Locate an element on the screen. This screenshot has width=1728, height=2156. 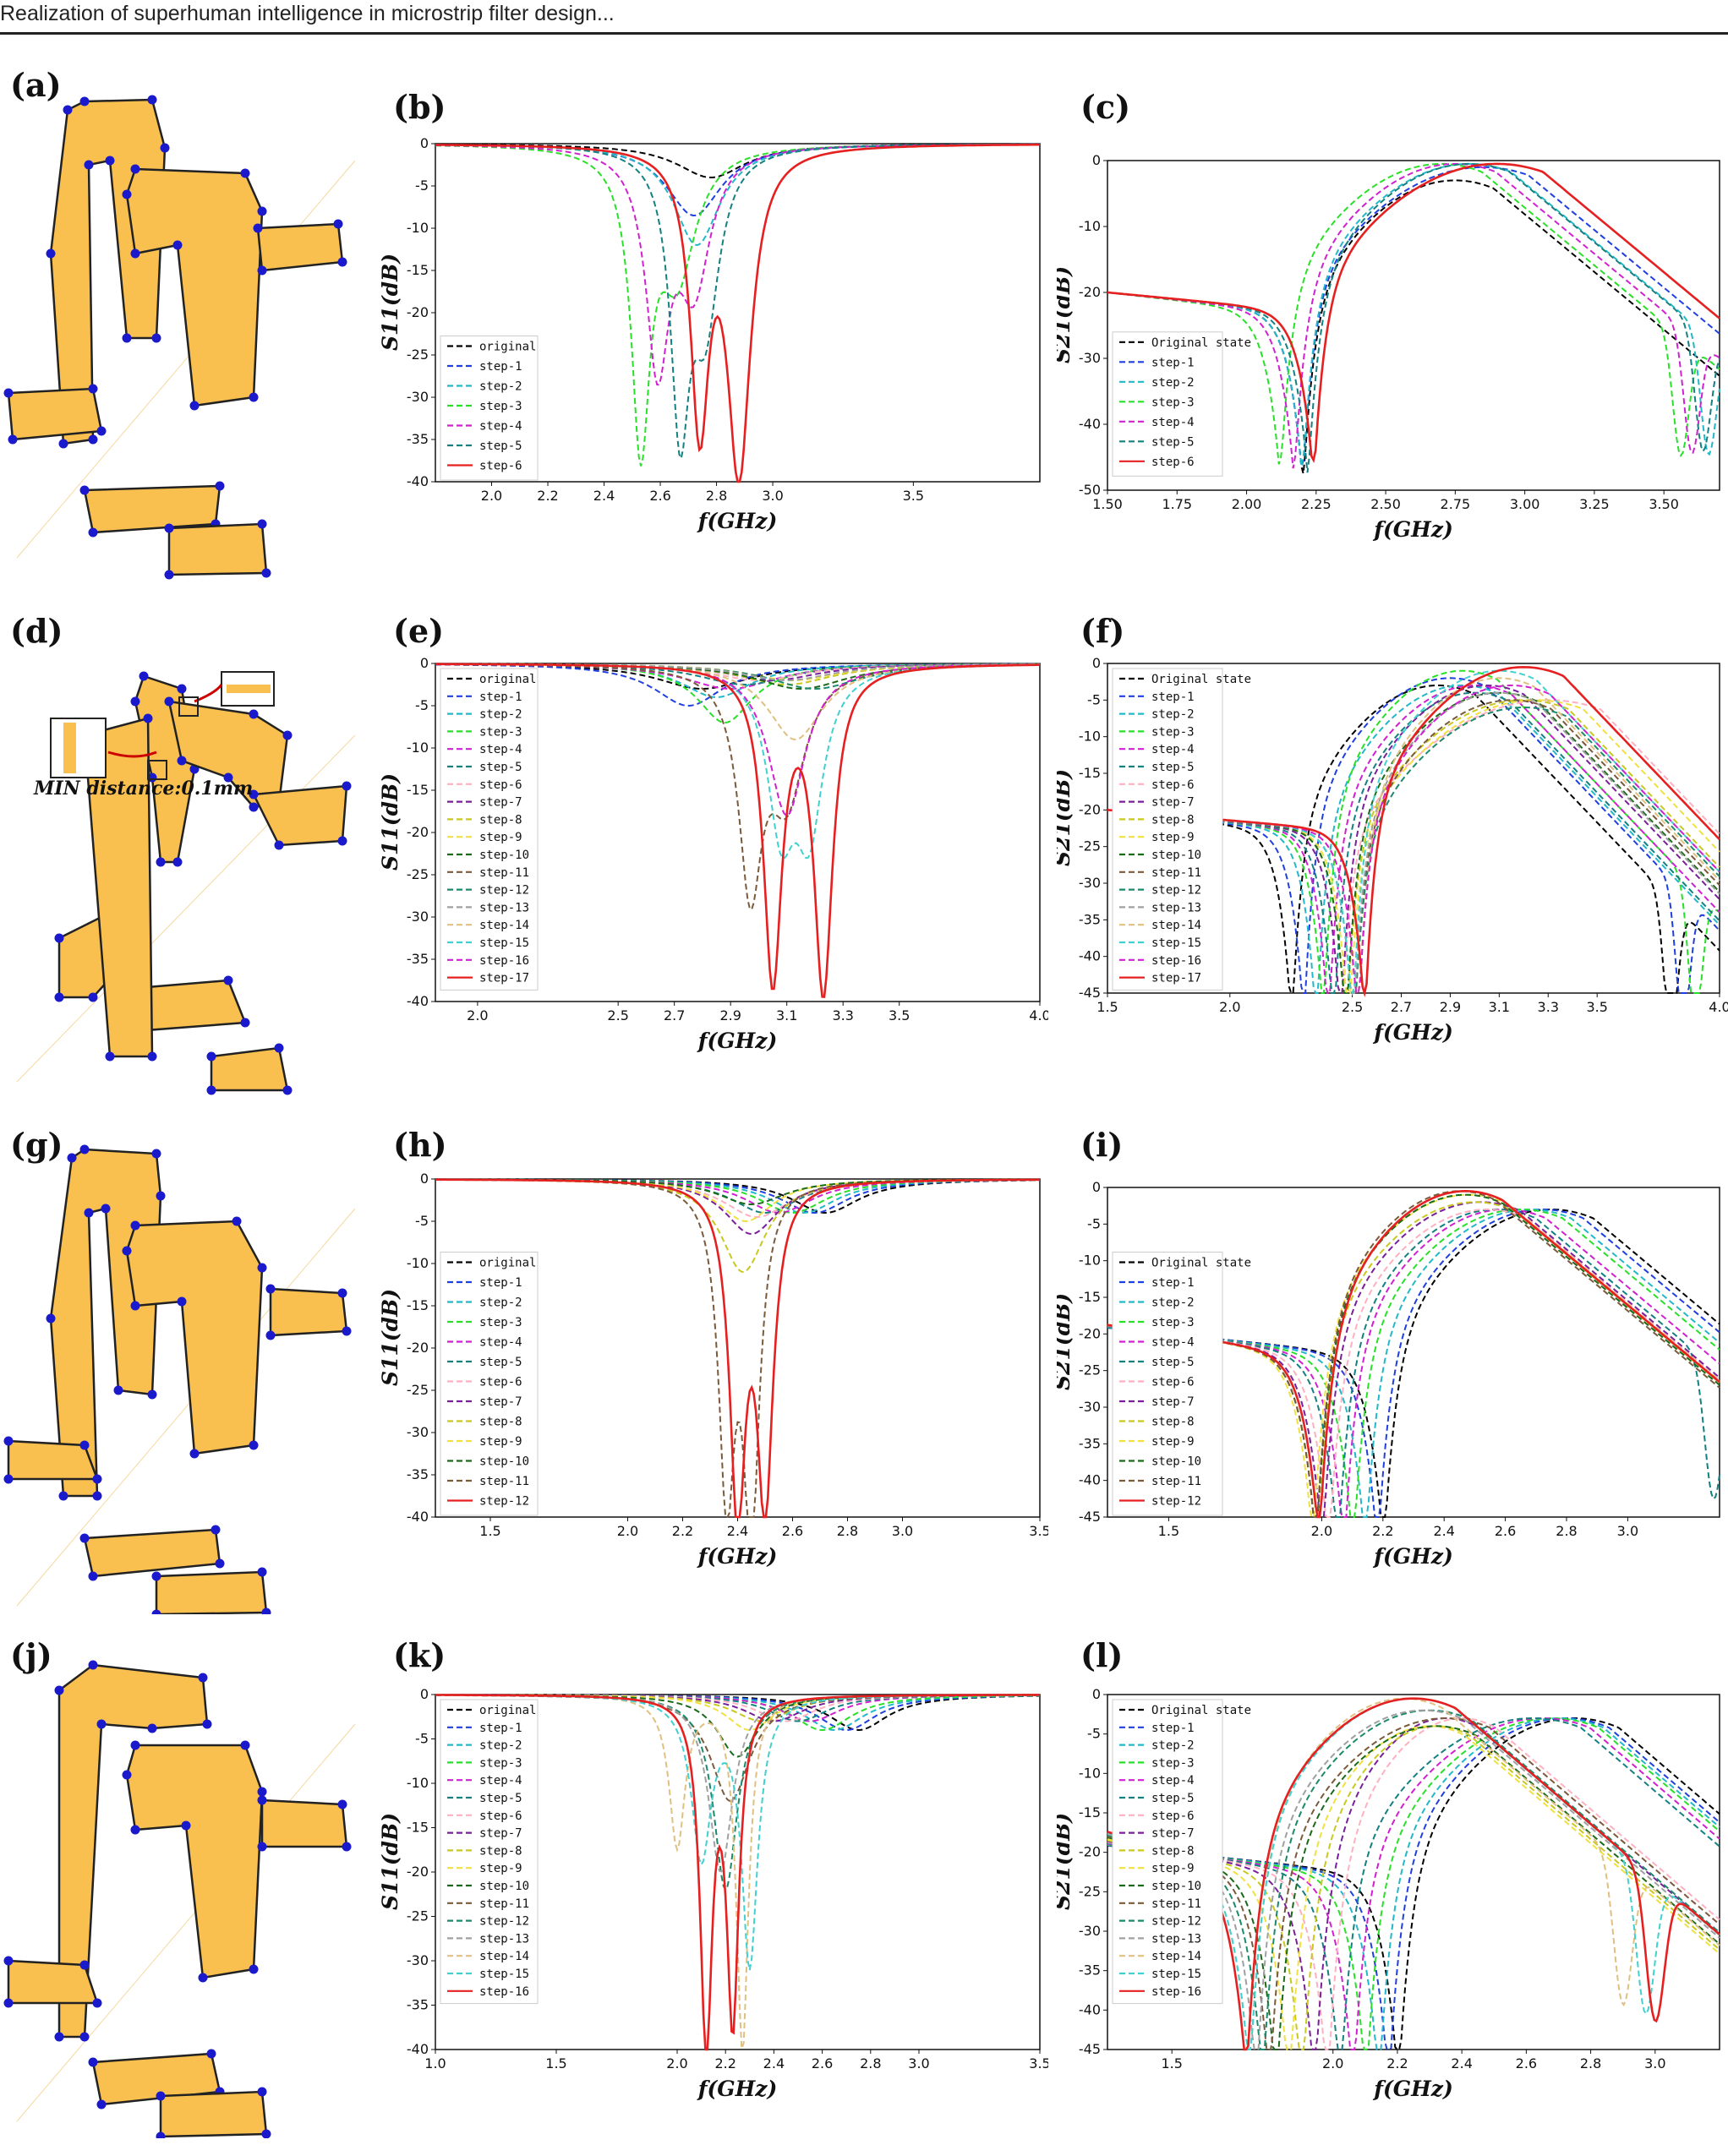
layout-j-shapes is located at coordinates (179, 1899).